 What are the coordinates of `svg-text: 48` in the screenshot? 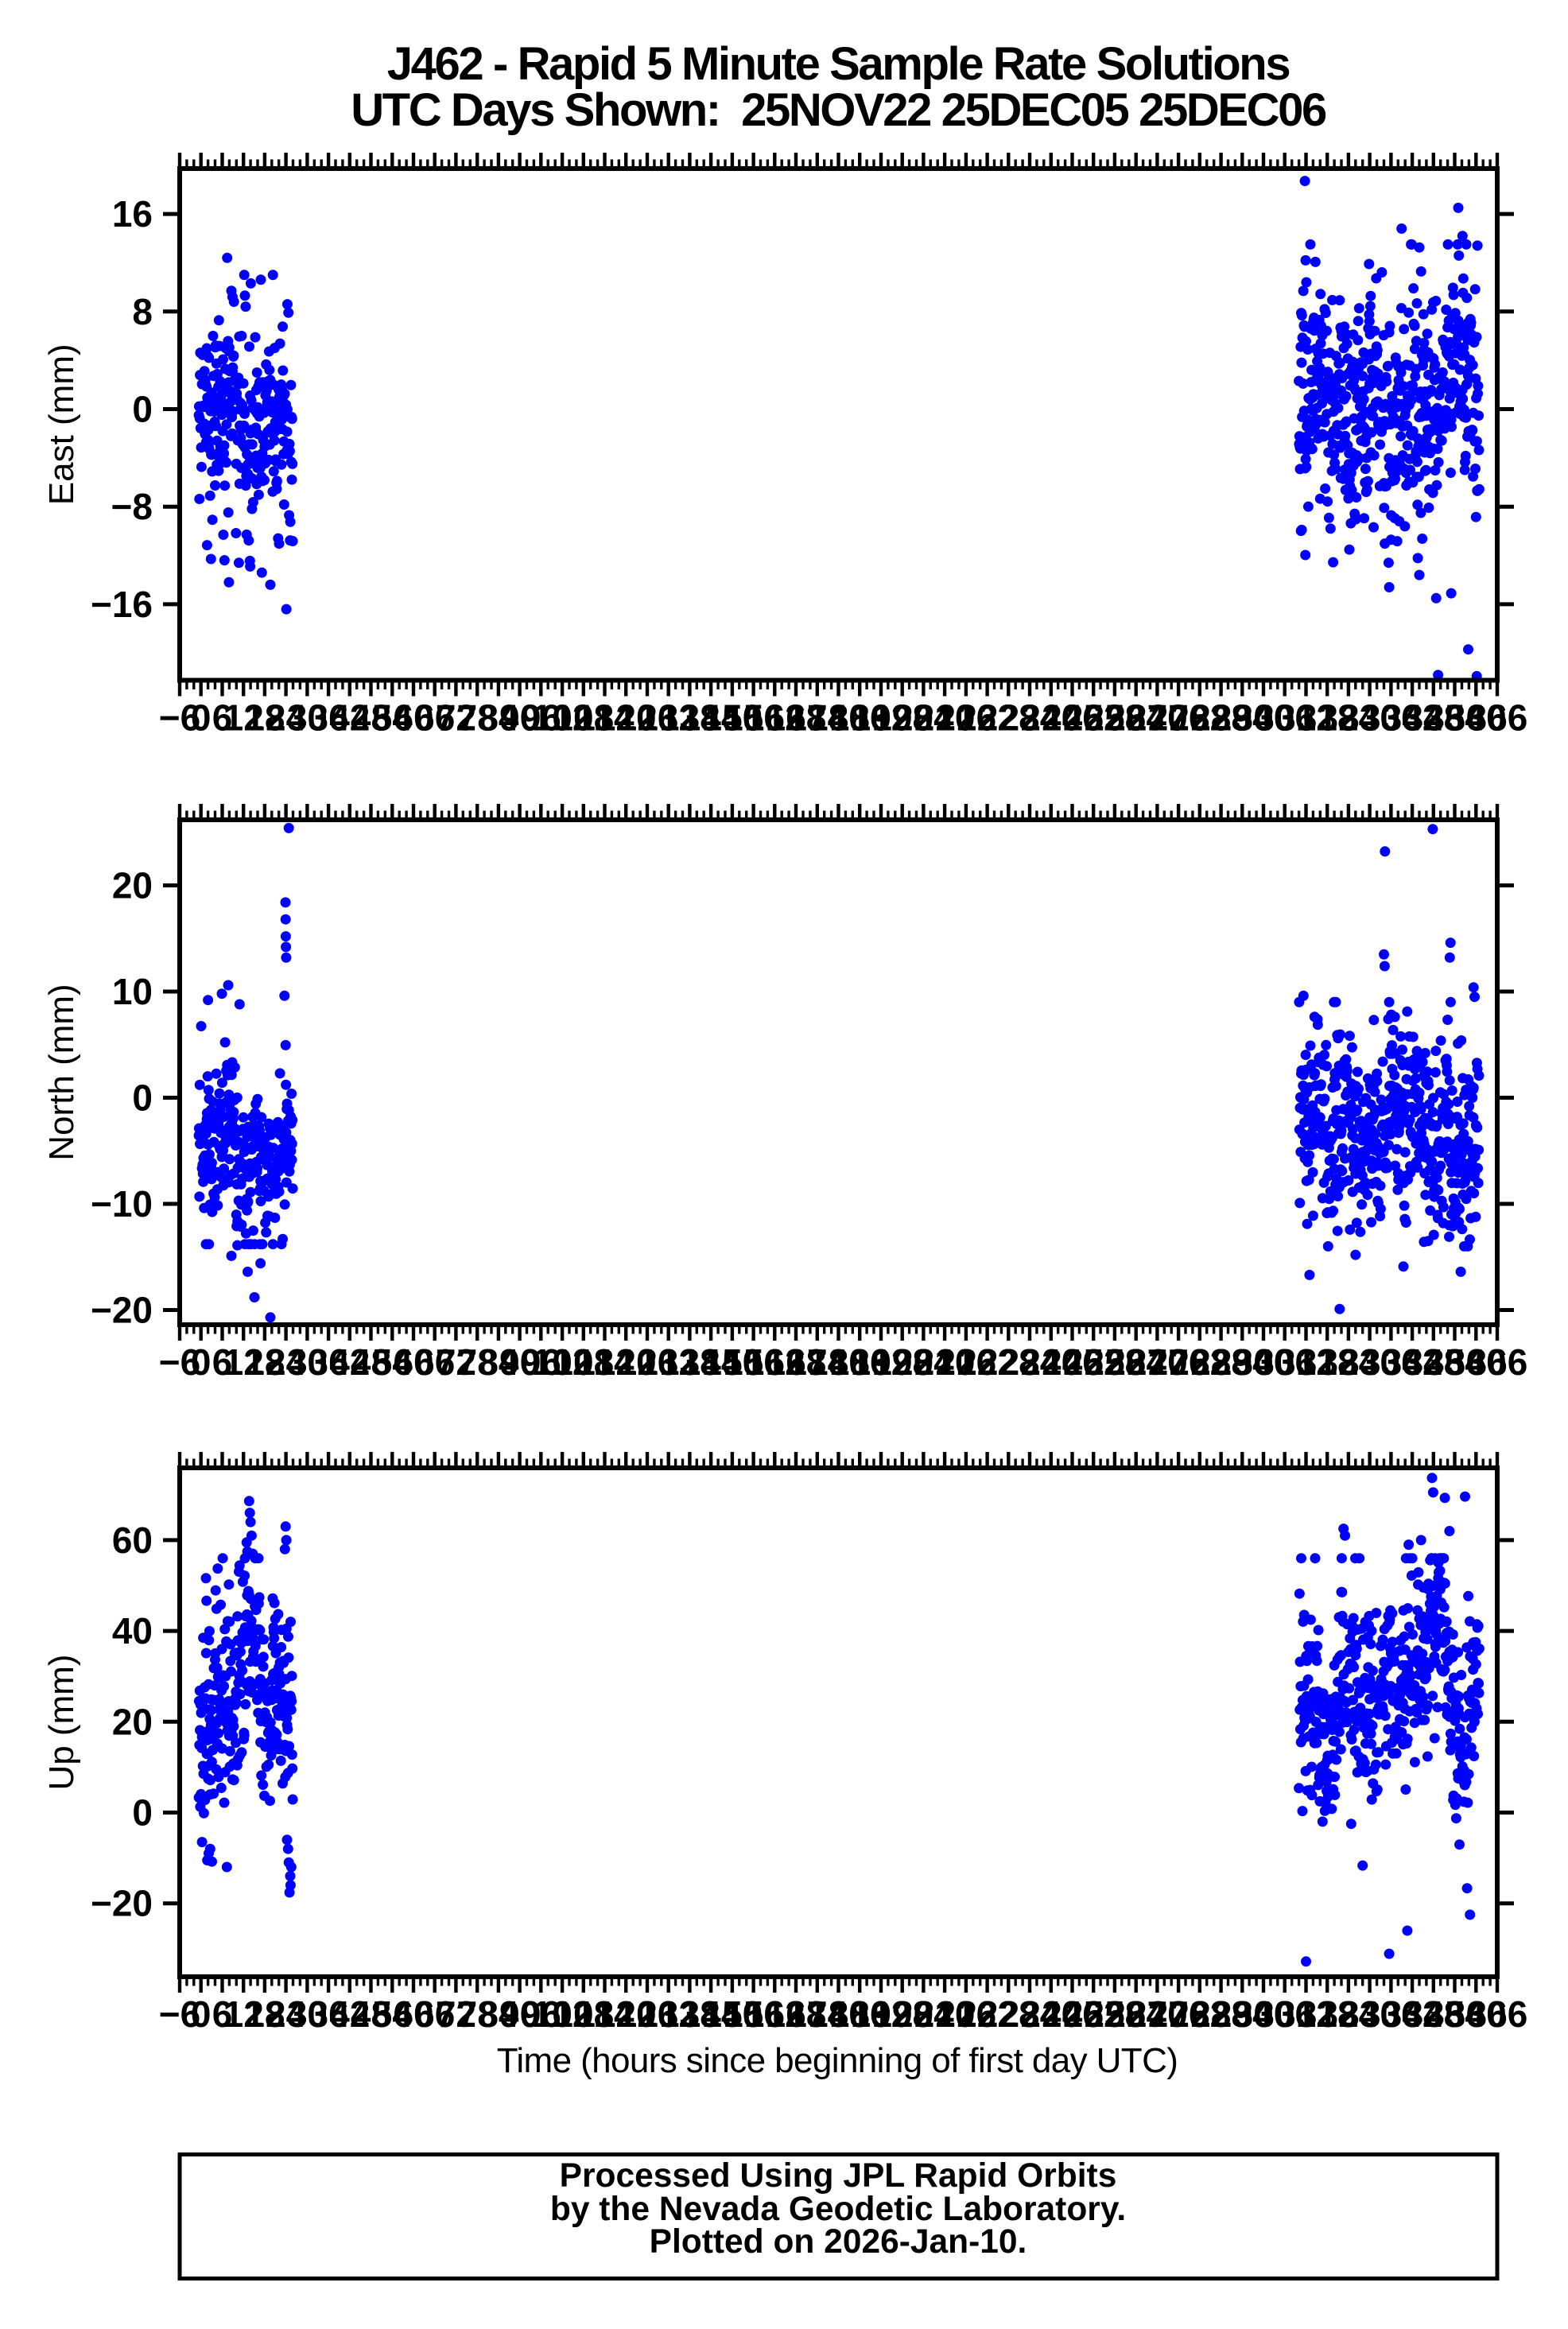 It's located at (371, 718).